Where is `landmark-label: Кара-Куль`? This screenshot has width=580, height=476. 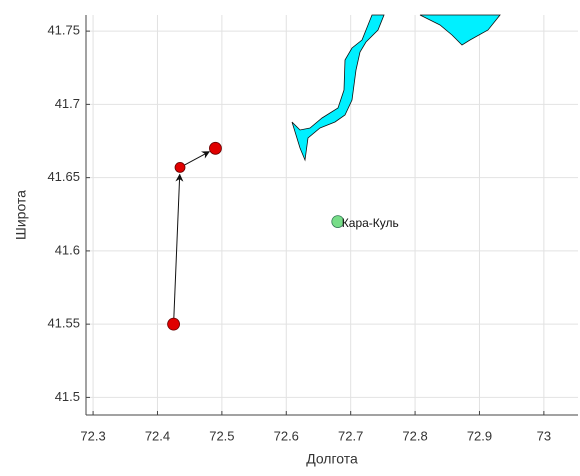
landmark-label: Кара-Куль is located at coordinates (370, 223).